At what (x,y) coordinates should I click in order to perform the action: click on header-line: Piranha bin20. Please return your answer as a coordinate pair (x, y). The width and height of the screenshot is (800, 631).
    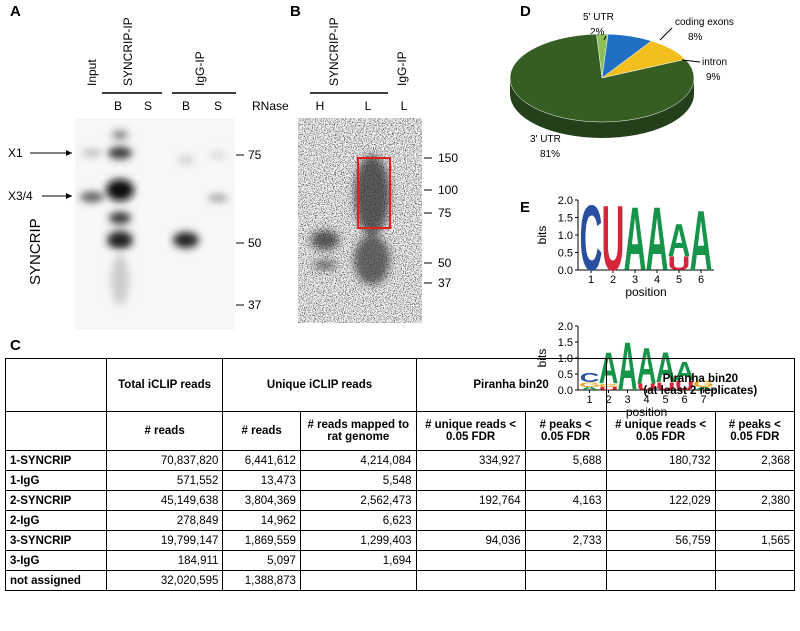
    Looking at the image, I should click on (700, 379).